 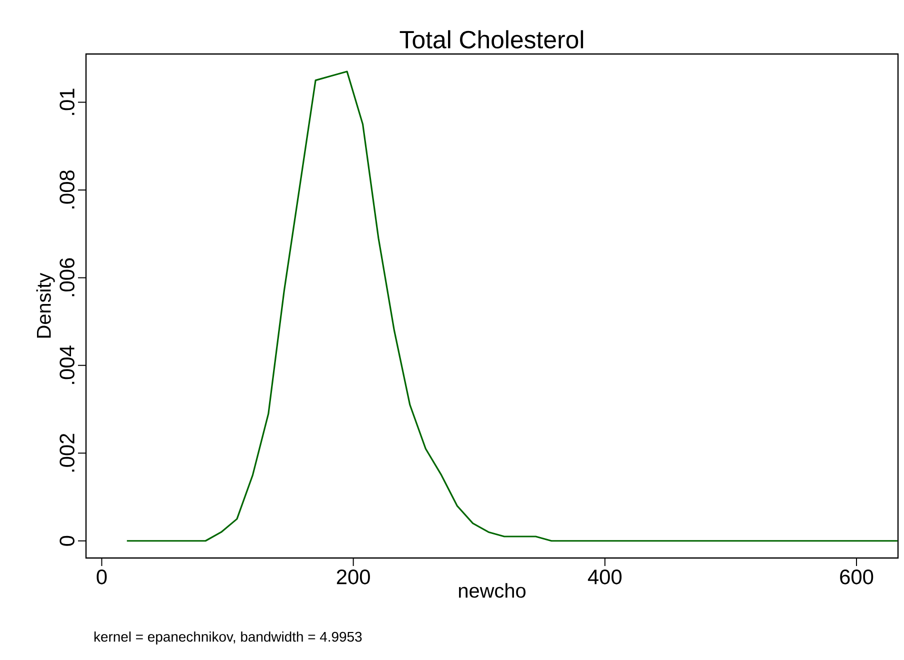 I want to click on x-axis-title: newcho, so click(x=492, y=590).